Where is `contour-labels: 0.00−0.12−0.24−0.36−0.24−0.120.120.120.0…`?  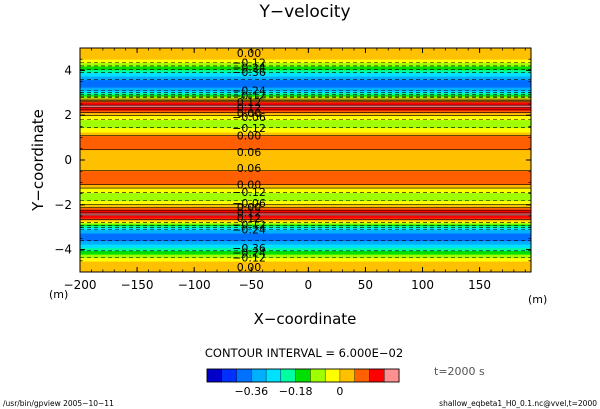
contour-labels: 0.00−0.12−0.24−0.36−0.24−0.120.120.120.0… is located at coordinates (249, 160).